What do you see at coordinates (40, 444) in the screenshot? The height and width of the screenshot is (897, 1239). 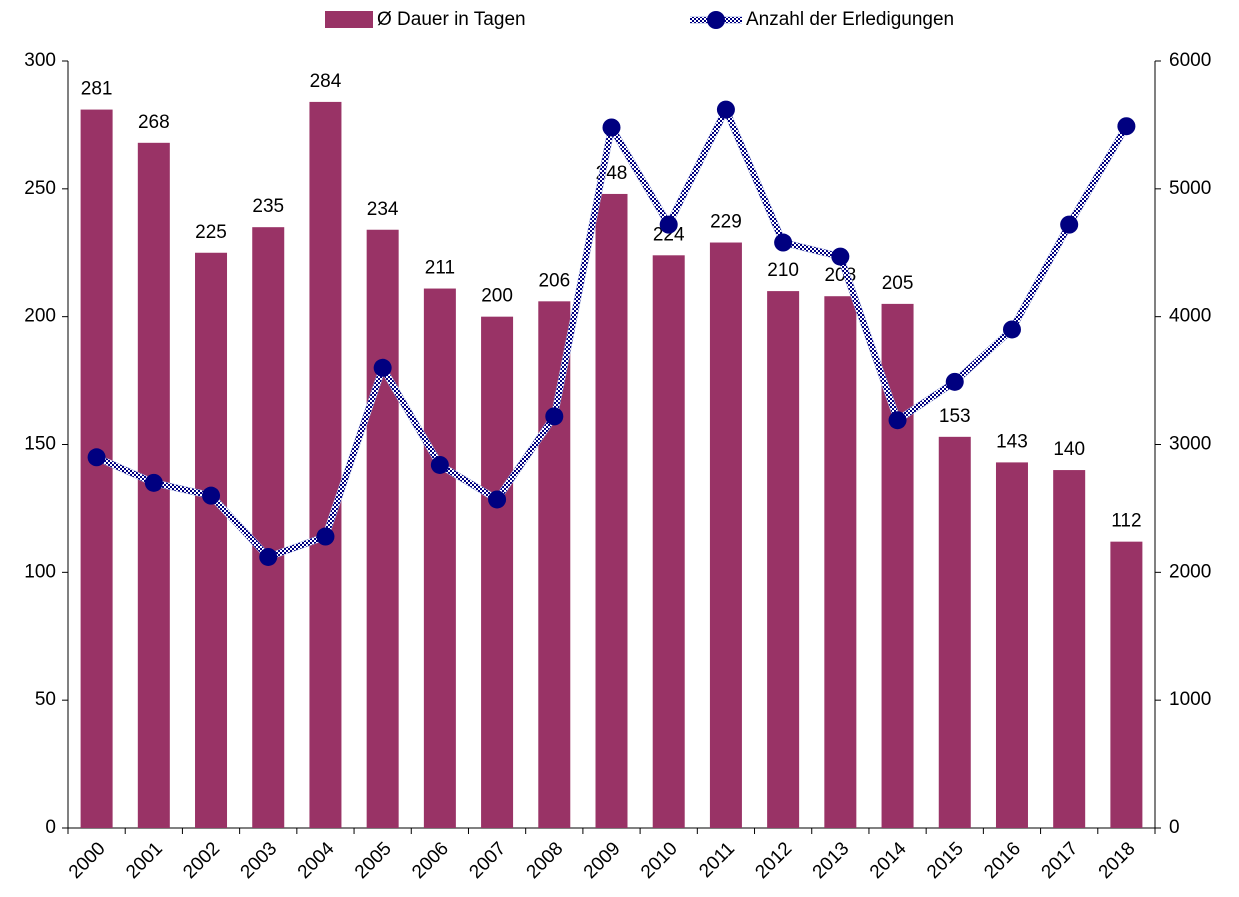 I see `y-tick-label: 150` at bounding box center [40, 444].